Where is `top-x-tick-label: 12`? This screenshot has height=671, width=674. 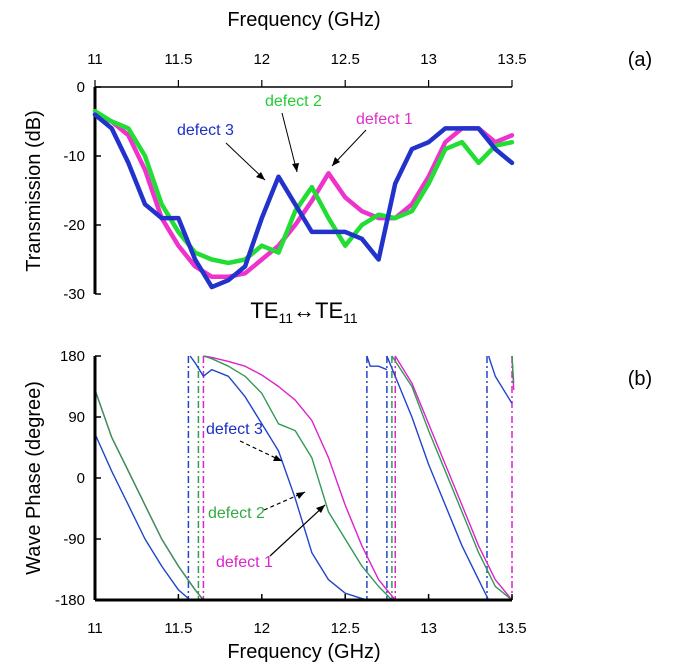
top-x-tick-label: 12 is located at coordinates (261, 59).